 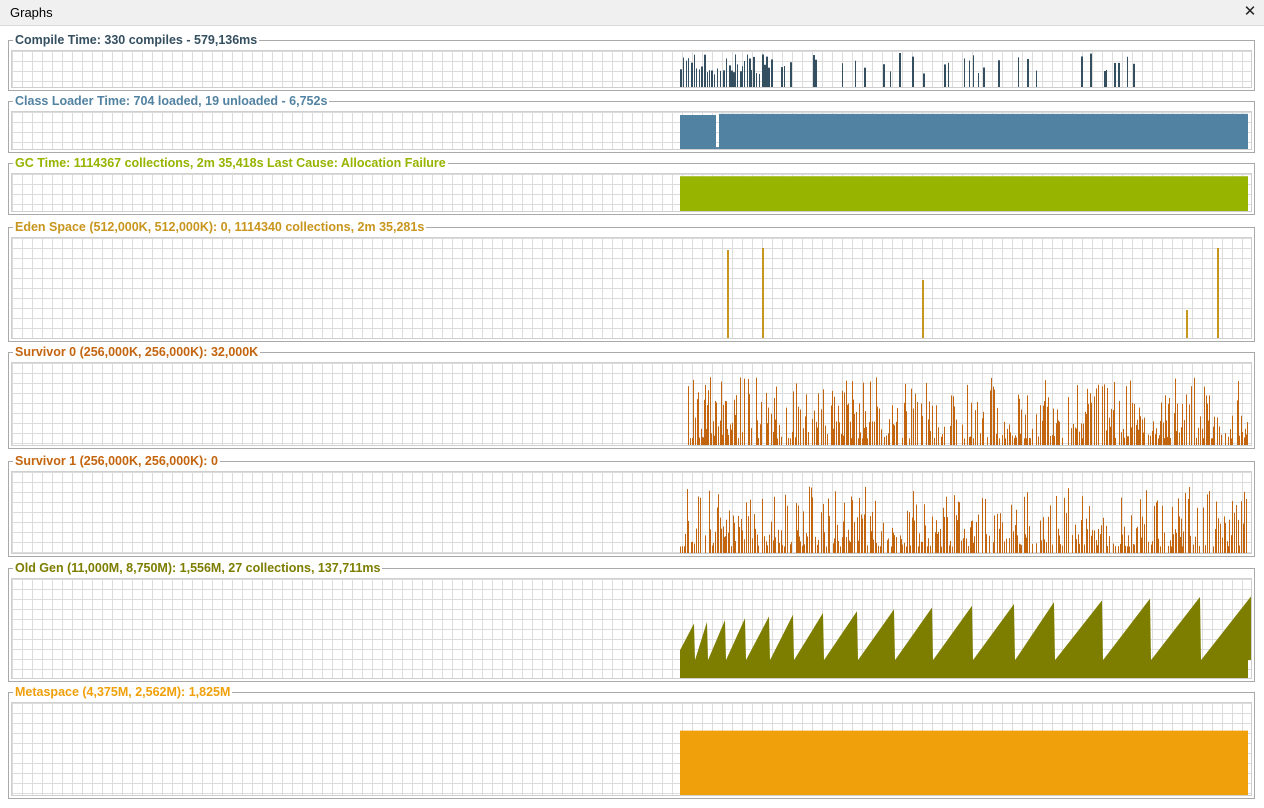 I want to click on close-icon: ✕, so click(x=1250, y=11).